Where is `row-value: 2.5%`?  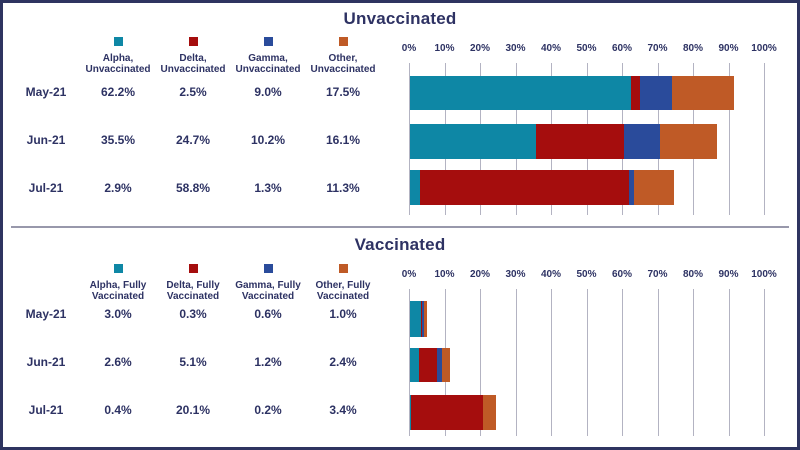
row-value: 2.5% is located at coordinates (193, 92).